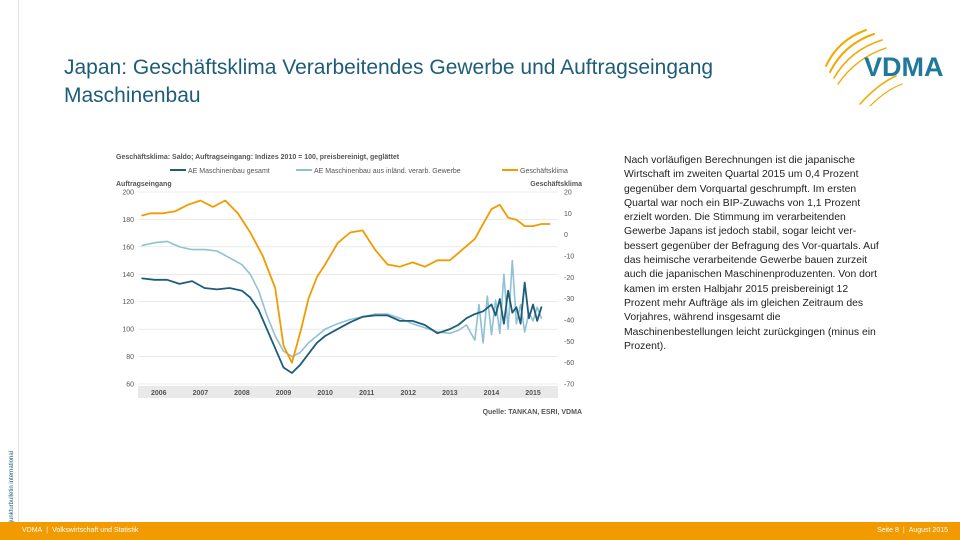 This screenshot has width=960, height=540. What do you see at coordinates (566, 235) in the screenshot?
I see `right-tick-label-7: 0` at bounding box center [566, 235].